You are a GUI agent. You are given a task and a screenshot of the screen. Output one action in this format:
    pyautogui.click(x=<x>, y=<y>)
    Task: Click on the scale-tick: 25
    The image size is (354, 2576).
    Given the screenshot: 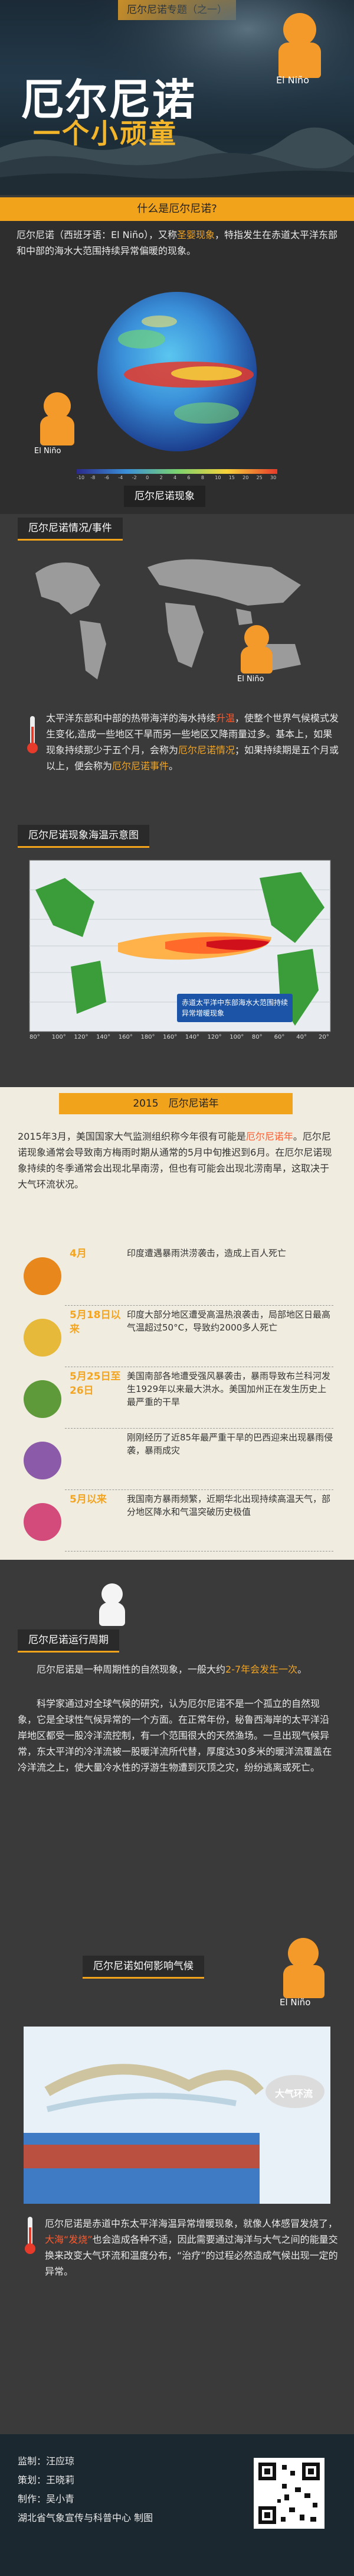 What is the action you would take?
    pyautogui.click(x=259, y=478)
    